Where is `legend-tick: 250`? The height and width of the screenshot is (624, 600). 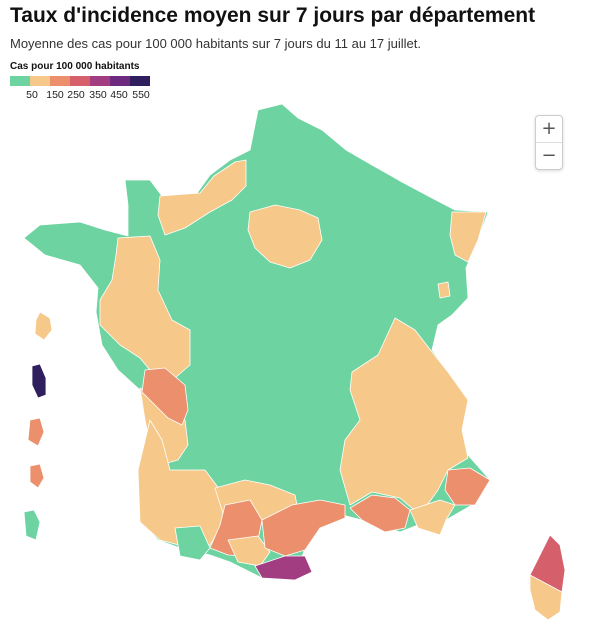
legend-tick: 250 is located at coordinates (76, 95).